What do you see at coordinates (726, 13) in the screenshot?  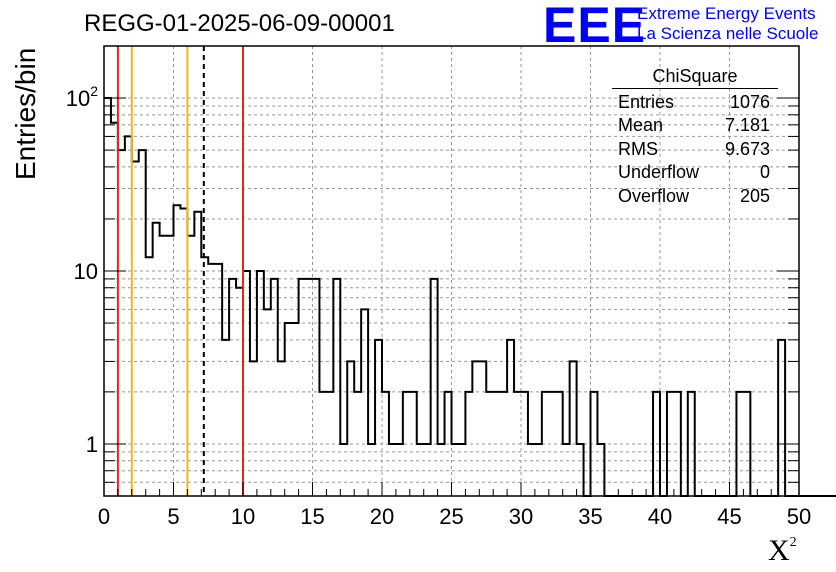 I see `org-name-line1: Extreme Energy Events` at bounding box center [726, 13].